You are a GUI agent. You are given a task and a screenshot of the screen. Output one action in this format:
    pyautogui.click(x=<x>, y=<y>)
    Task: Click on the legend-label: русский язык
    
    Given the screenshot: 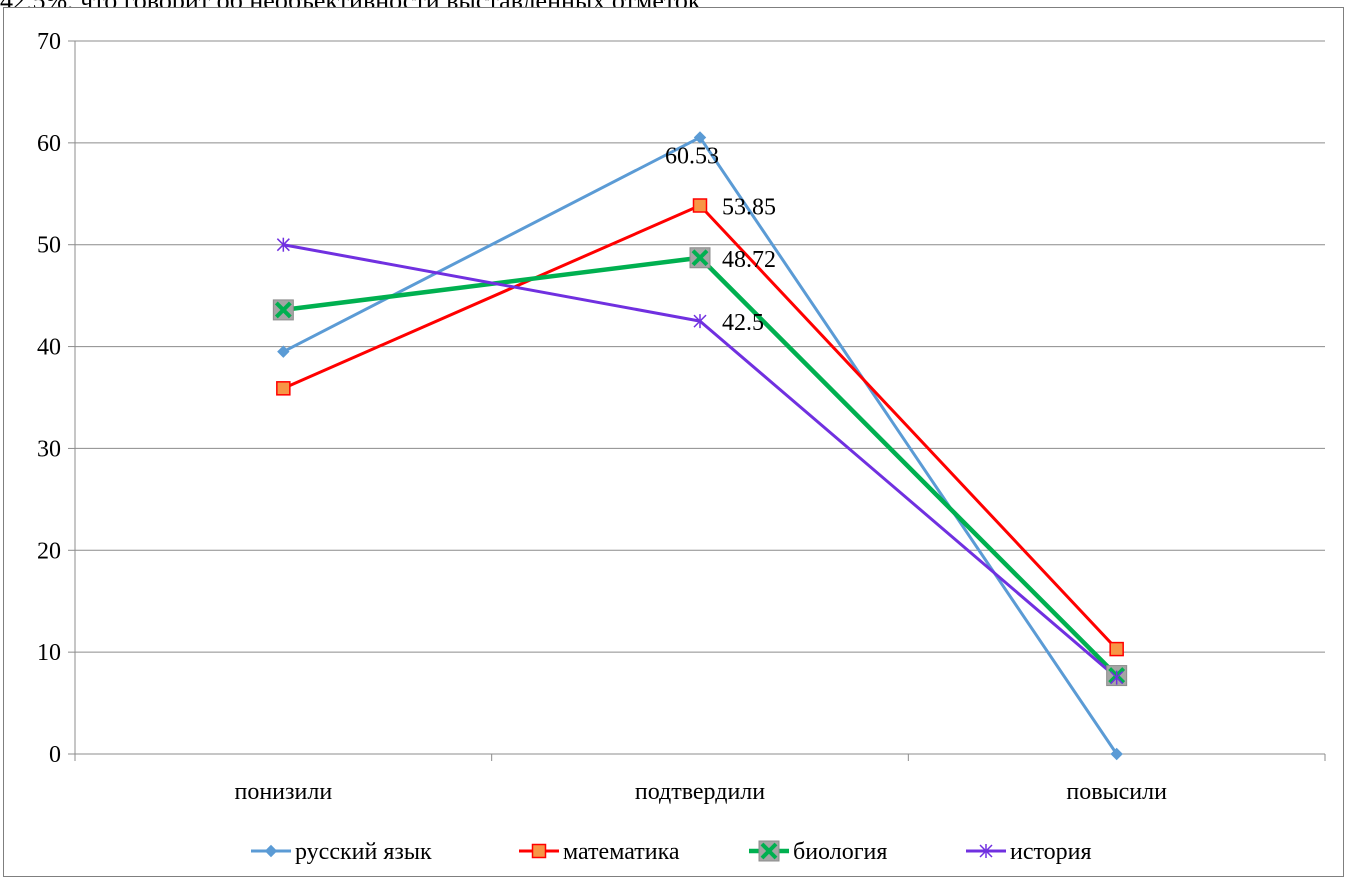 What is the action you would take?
    pyautogui.click(x=363, y=852)
    